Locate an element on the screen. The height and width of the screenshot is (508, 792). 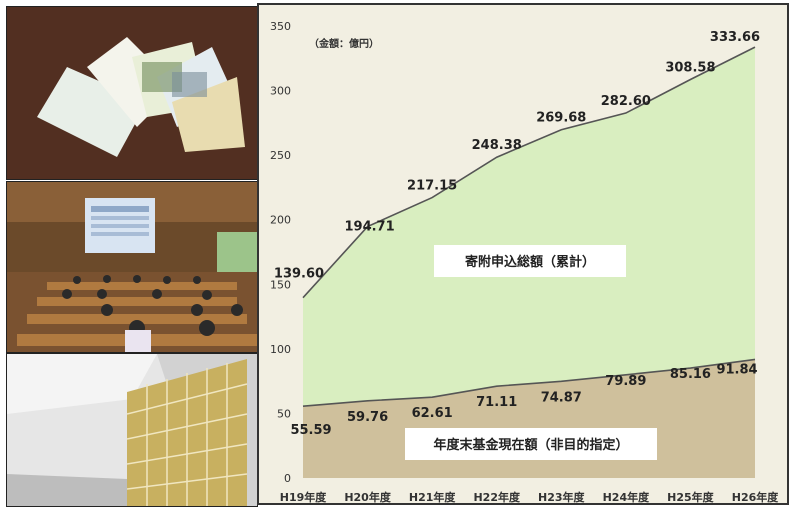
y-tick-label: 300 is located at coordinates (280, 91).